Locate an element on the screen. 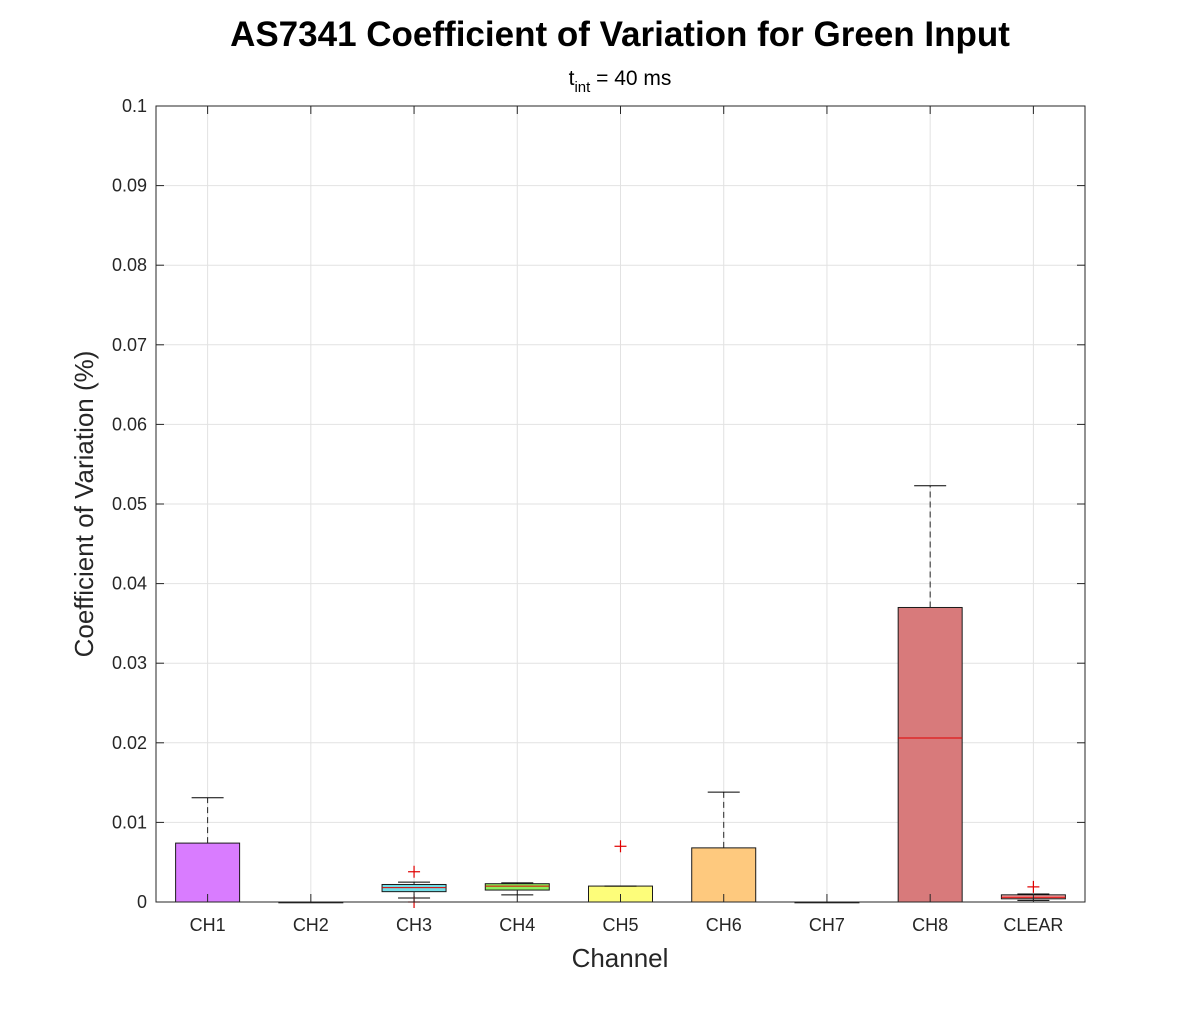  x-tick-label: CH1 is located at coordinates (208, 925).